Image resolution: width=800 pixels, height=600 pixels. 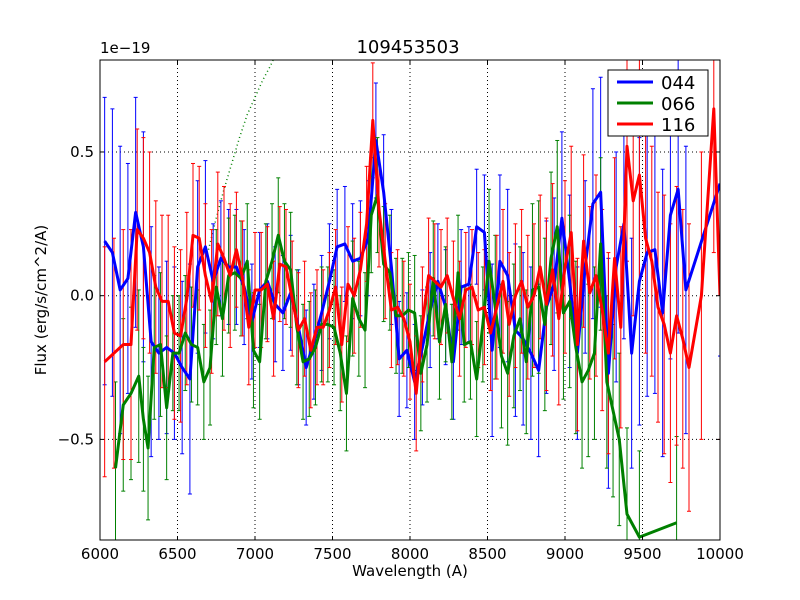 I want to click on legend: 044 066 116, so click(x=658, y=103).